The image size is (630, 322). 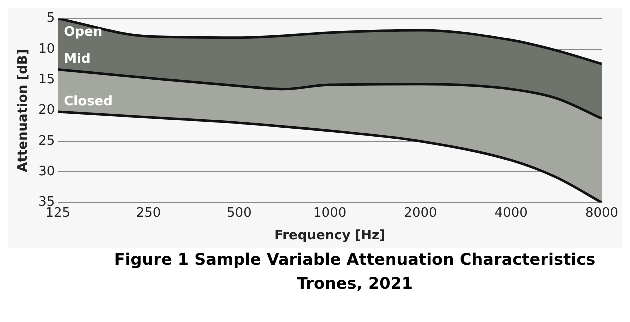 What do you see at coordinates (77, 60) in the screenshot?
I see `series-label: Mid` at bounding box center [77, 60].